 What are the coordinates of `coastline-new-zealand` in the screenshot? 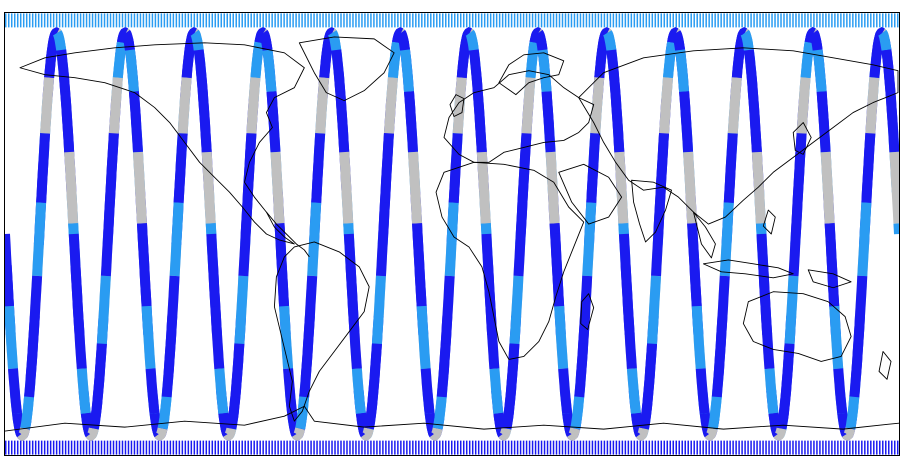 It's located at (885, 365).